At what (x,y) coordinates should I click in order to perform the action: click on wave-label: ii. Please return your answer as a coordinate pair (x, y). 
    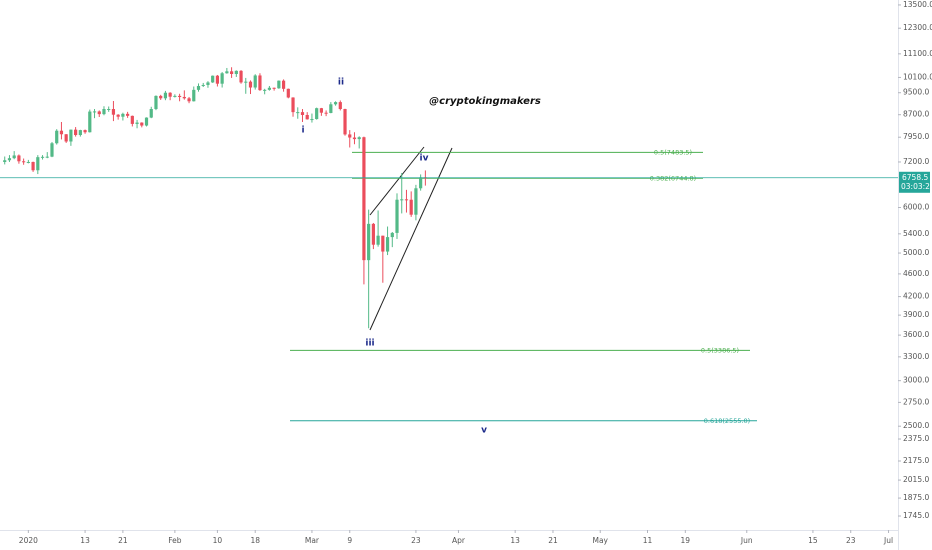
    Looking at the image, I should click on (341, 83).